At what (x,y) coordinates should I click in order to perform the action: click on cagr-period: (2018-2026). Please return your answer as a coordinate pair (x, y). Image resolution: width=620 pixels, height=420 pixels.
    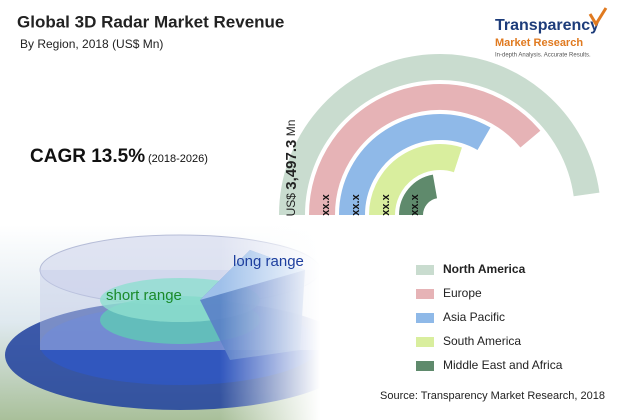
    Looking at the image, I should click on (178, 159).